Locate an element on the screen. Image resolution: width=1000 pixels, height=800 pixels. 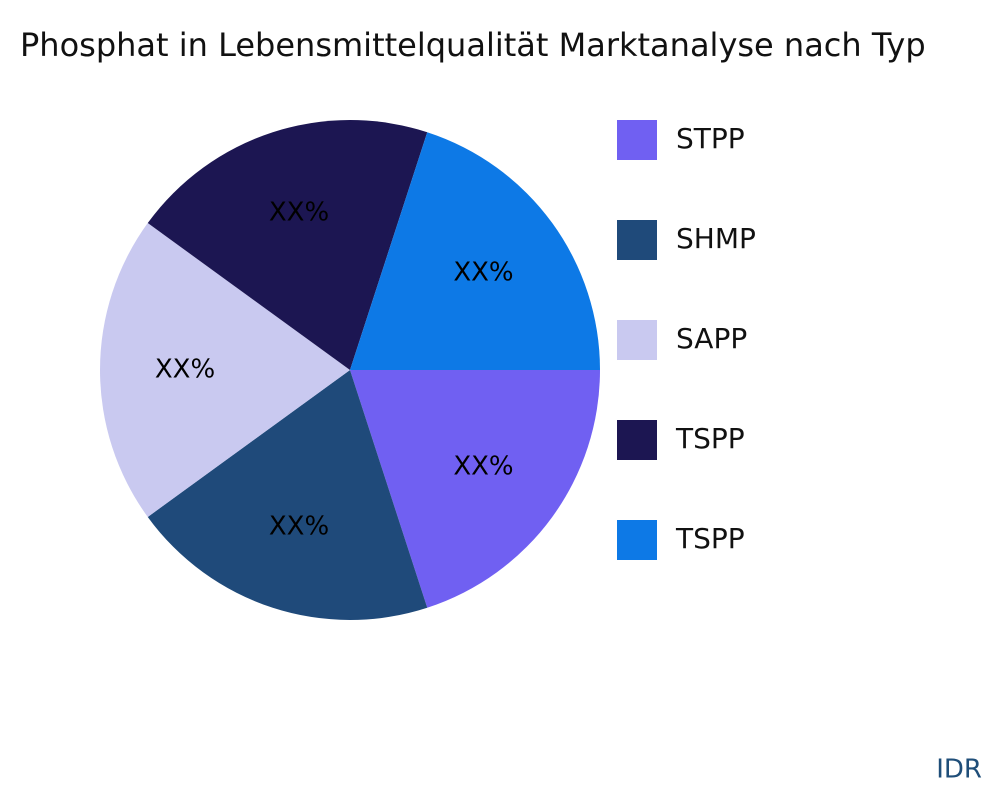
legend-label: STPP is located at coordinates (710, 138).